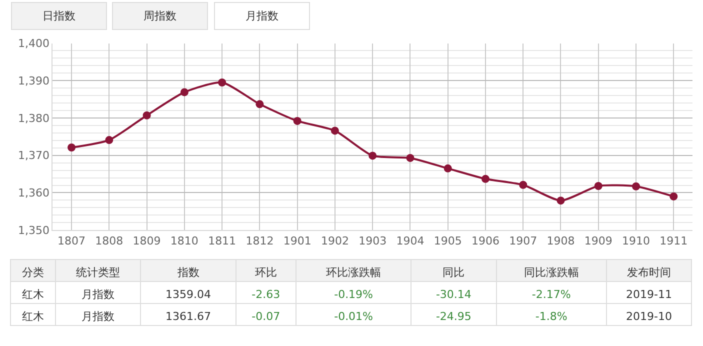 The height and width of the screenshot is (346, 703). Describe the element at coordinates (454, 316) in the screenshot. I see `text: -24.95` at that location.